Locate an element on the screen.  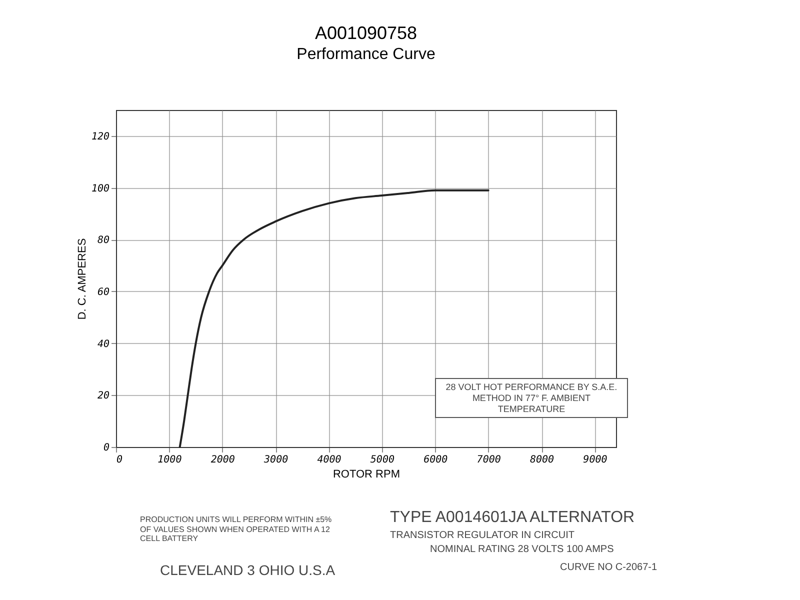
text: CURVE NO C-2067-1 is located at coordinates (609, 568).